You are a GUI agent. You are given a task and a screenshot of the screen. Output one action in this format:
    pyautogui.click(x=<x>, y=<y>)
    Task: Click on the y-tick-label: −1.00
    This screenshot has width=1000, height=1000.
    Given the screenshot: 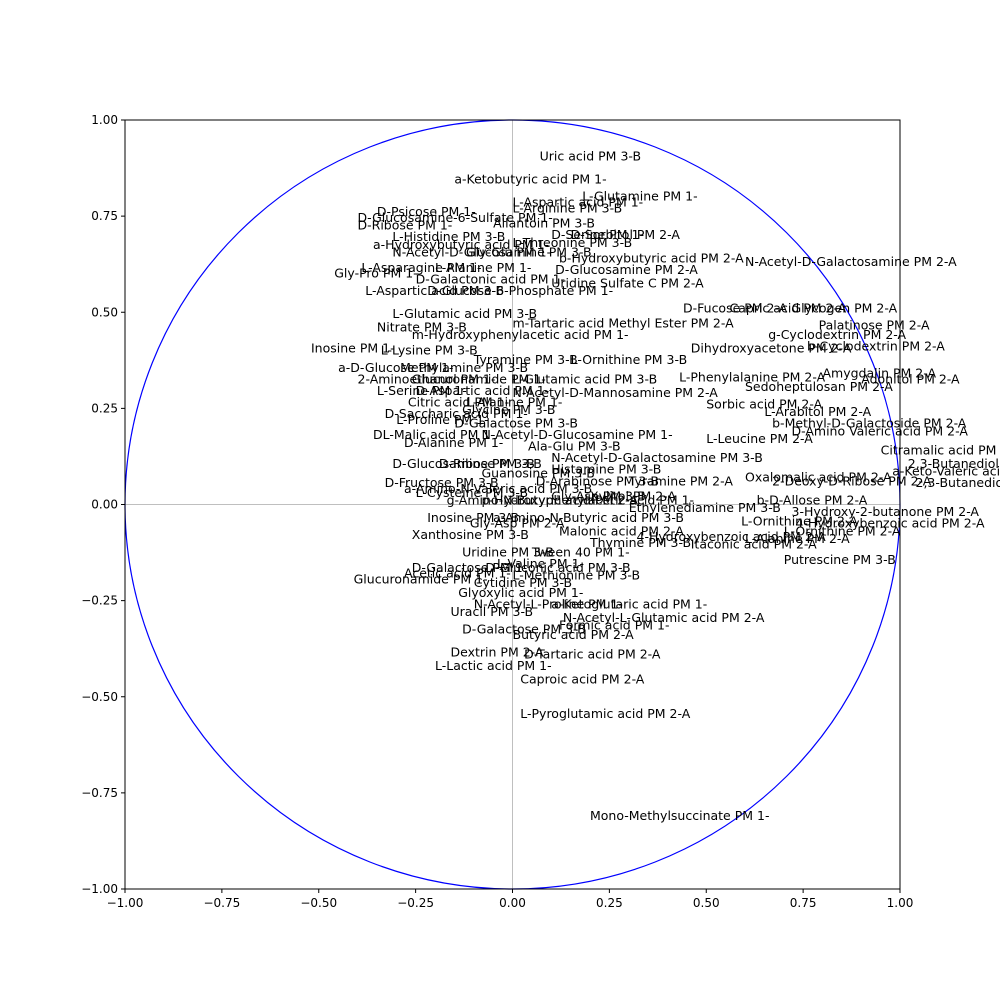 What is the action you would take?
    pyautogui.click(x=99, y=889)
    